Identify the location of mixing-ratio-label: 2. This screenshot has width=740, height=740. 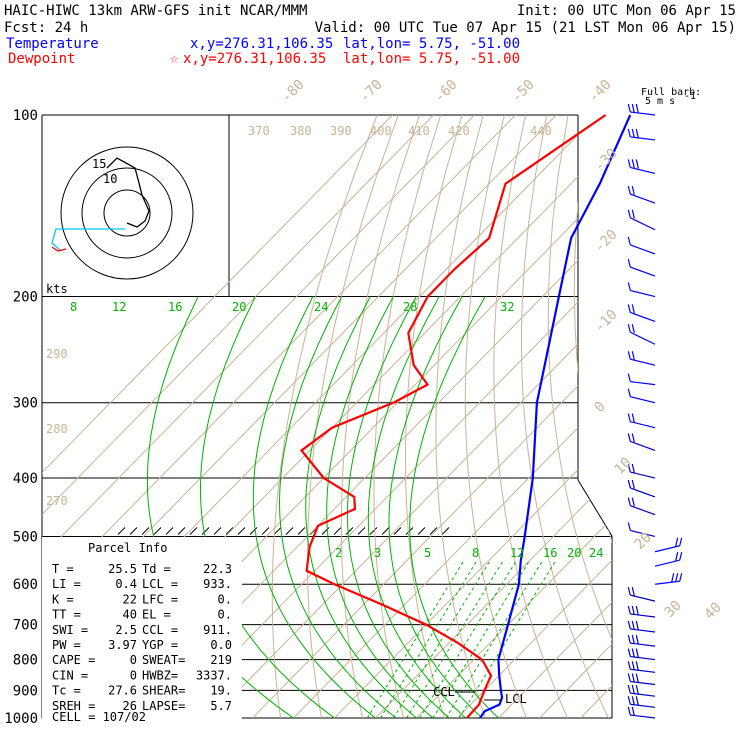
(338, 553).